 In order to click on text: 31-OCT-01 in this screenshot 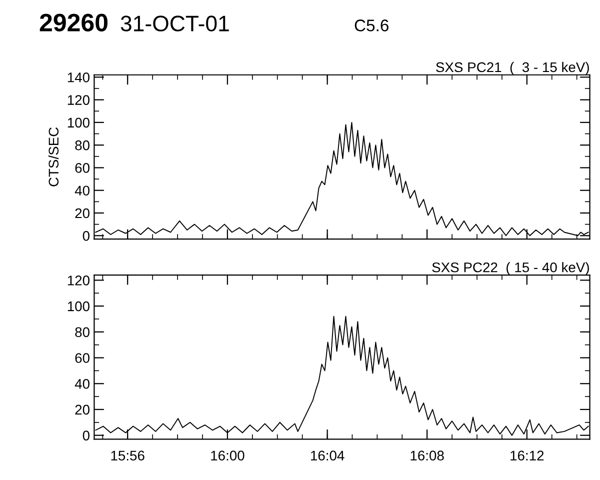, I will do `click(174, 24)`.